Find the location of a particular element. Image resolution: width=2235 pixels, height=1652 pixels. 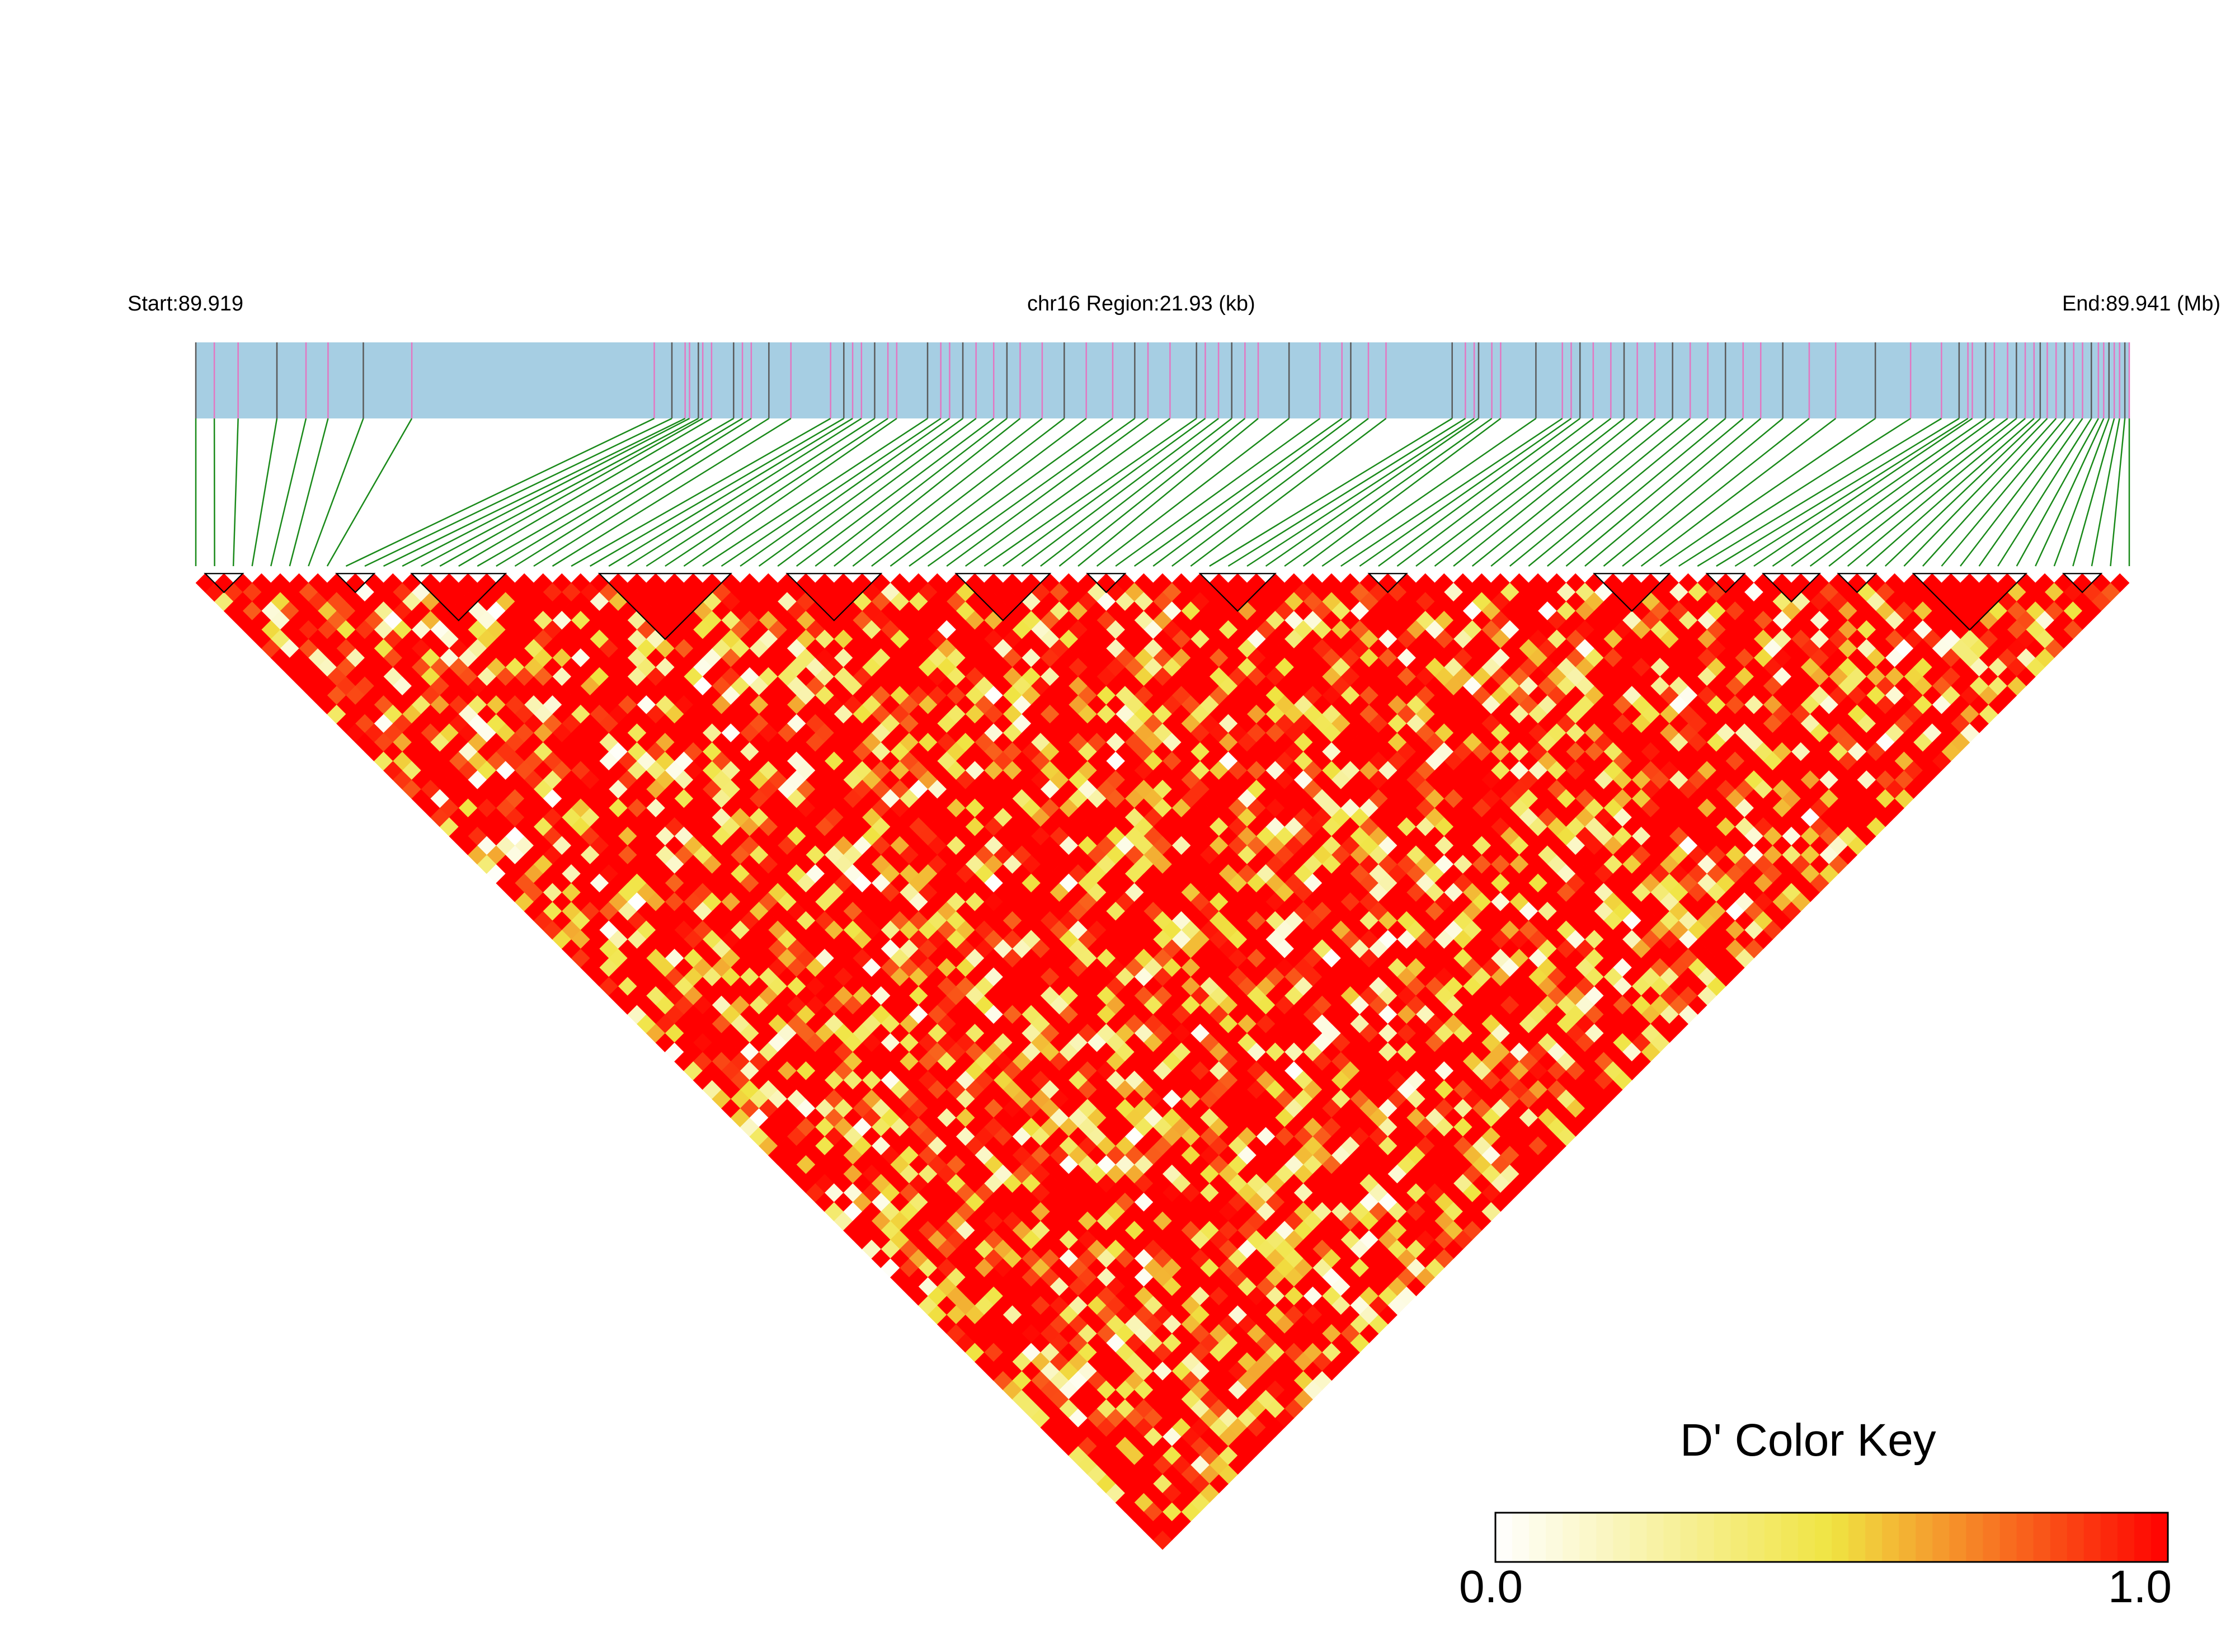

snp-connector-lines is located at coordinates (1162, 492).